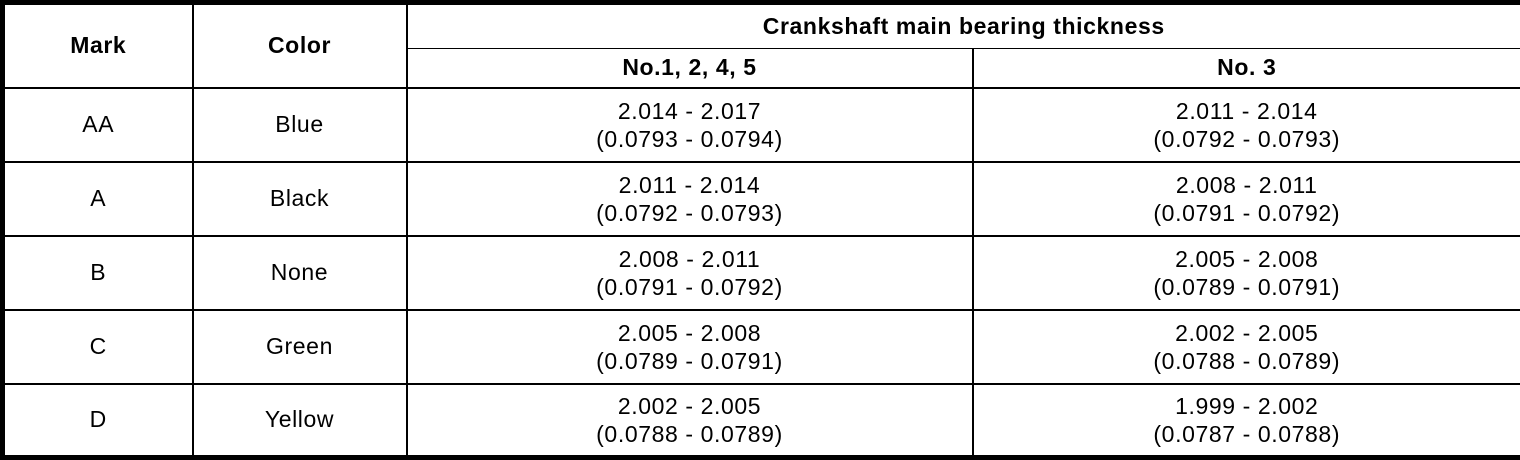 The height and width of the screenshot is (460, 1520). I want to click on thickness-no3-cell: 2.002 - 2.005 (0.0788 - 0.0789), so click(1245, 346).